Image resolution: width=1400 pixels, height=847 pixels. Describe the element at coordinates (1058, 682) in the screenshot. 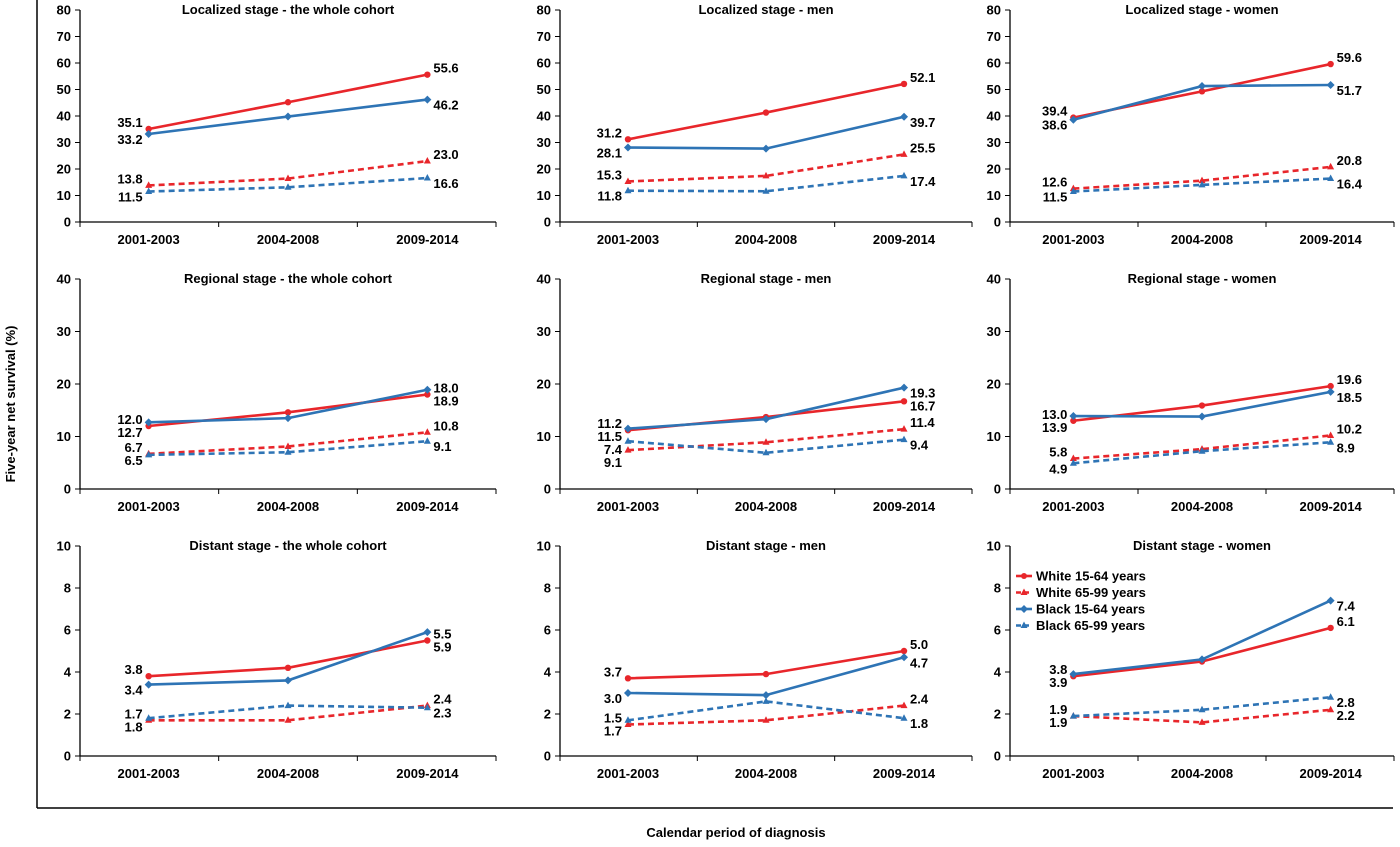

I see `data-label: 3.9` at that location.